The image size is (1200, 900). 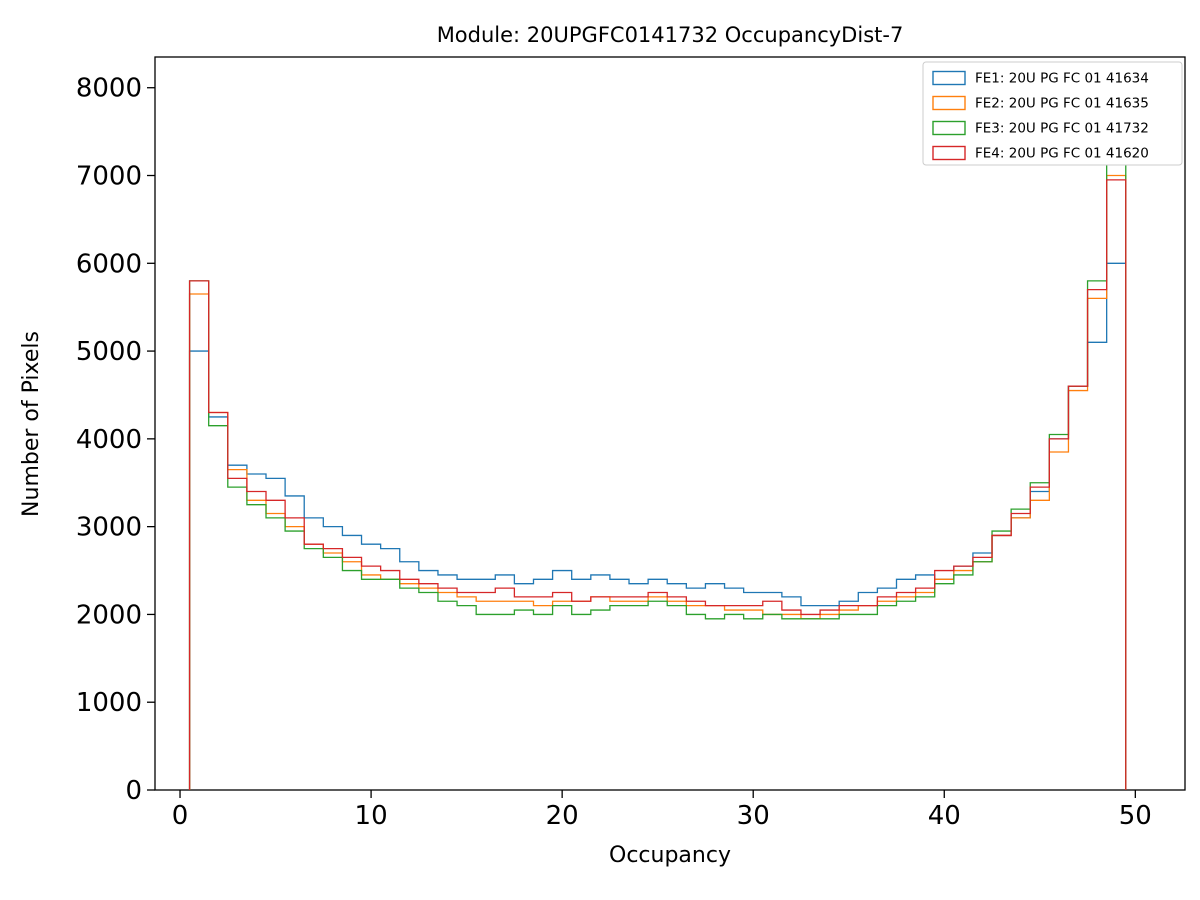 I want to click on x-tick-label: 10, so click(x=371, y=816).